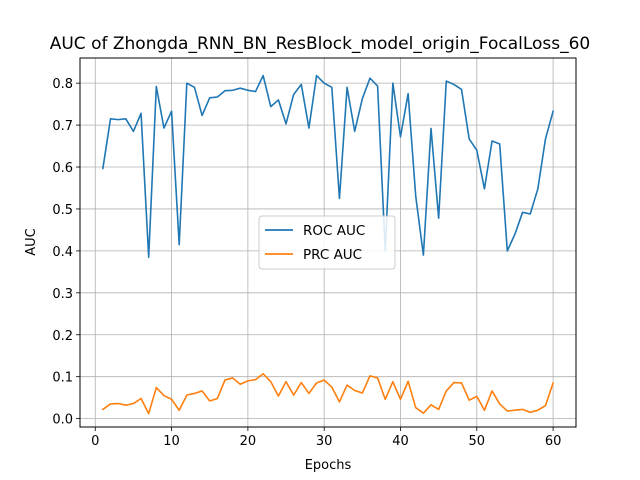  Describe the element at coordinates (62, 210) in the screenshot. I see `y-tick-label: 0.5` at that location.